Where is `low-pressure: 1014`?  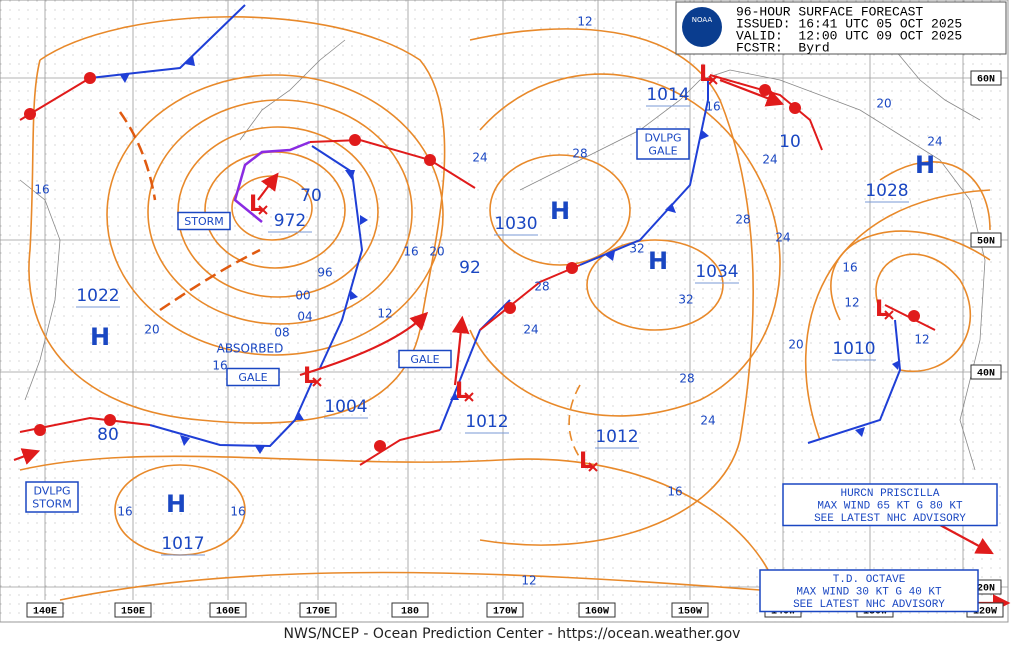
low-pressure: 1014 is located at coordinates (667, 95).